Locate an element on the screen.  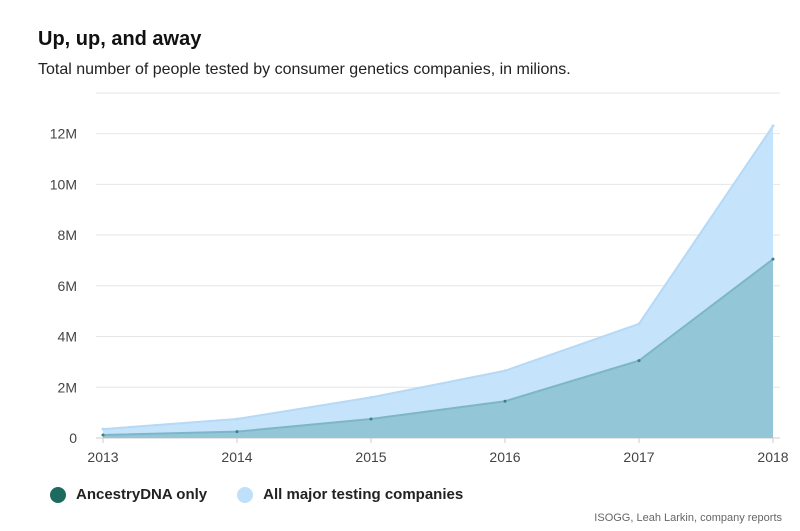
x-tick-label: 2014 is located at coordinates (236, 457).